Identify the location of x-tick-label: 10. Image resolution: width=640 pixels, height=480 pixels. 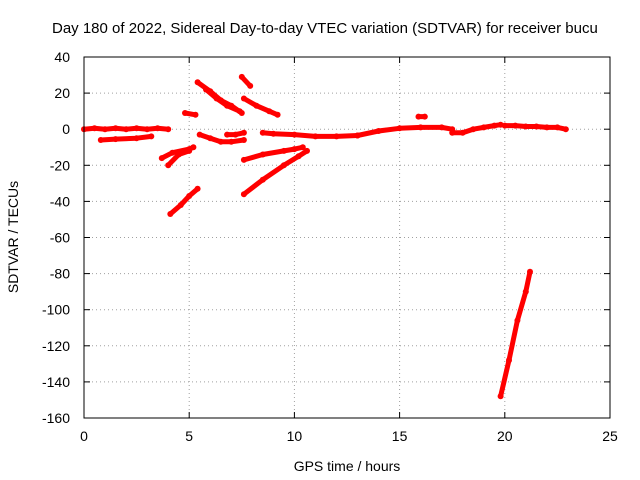
(295, 436).